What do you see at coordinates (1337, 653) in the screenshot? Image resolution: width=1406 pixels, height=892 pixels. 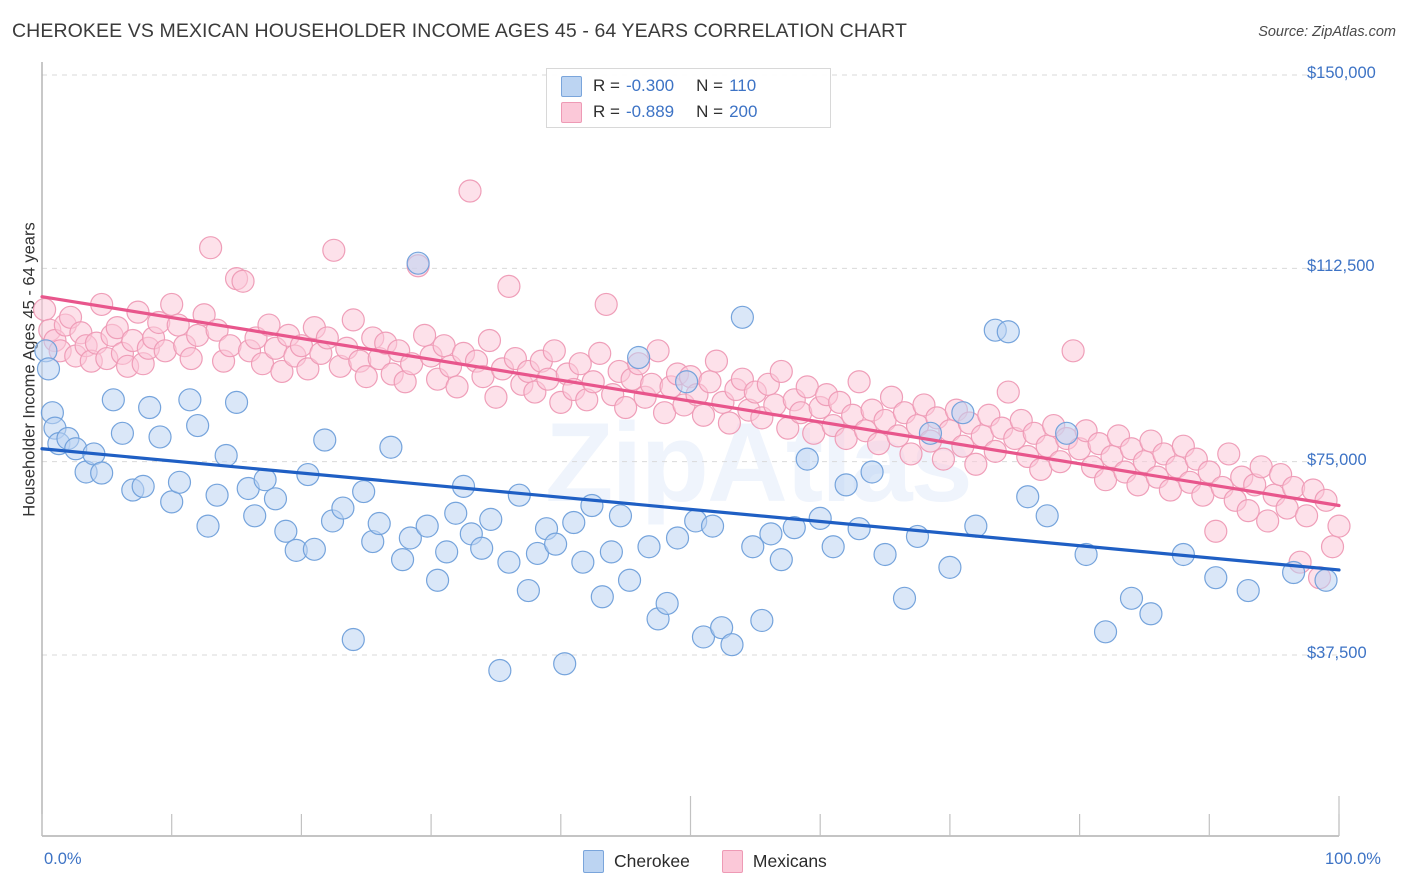 I see `y-tick-label-37500: $37,500` at bounding box center [1337, 653].